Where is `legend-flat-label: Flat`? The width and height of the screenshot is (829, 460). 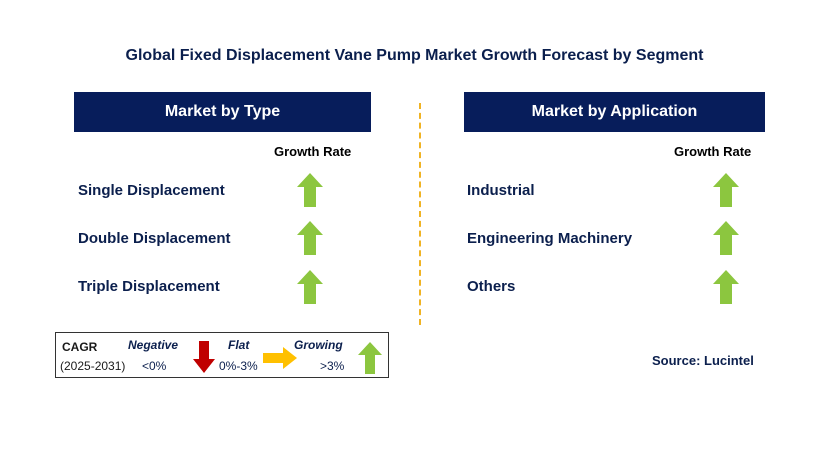 legend-flat-label: Flat is located at coordinates (239, 345).